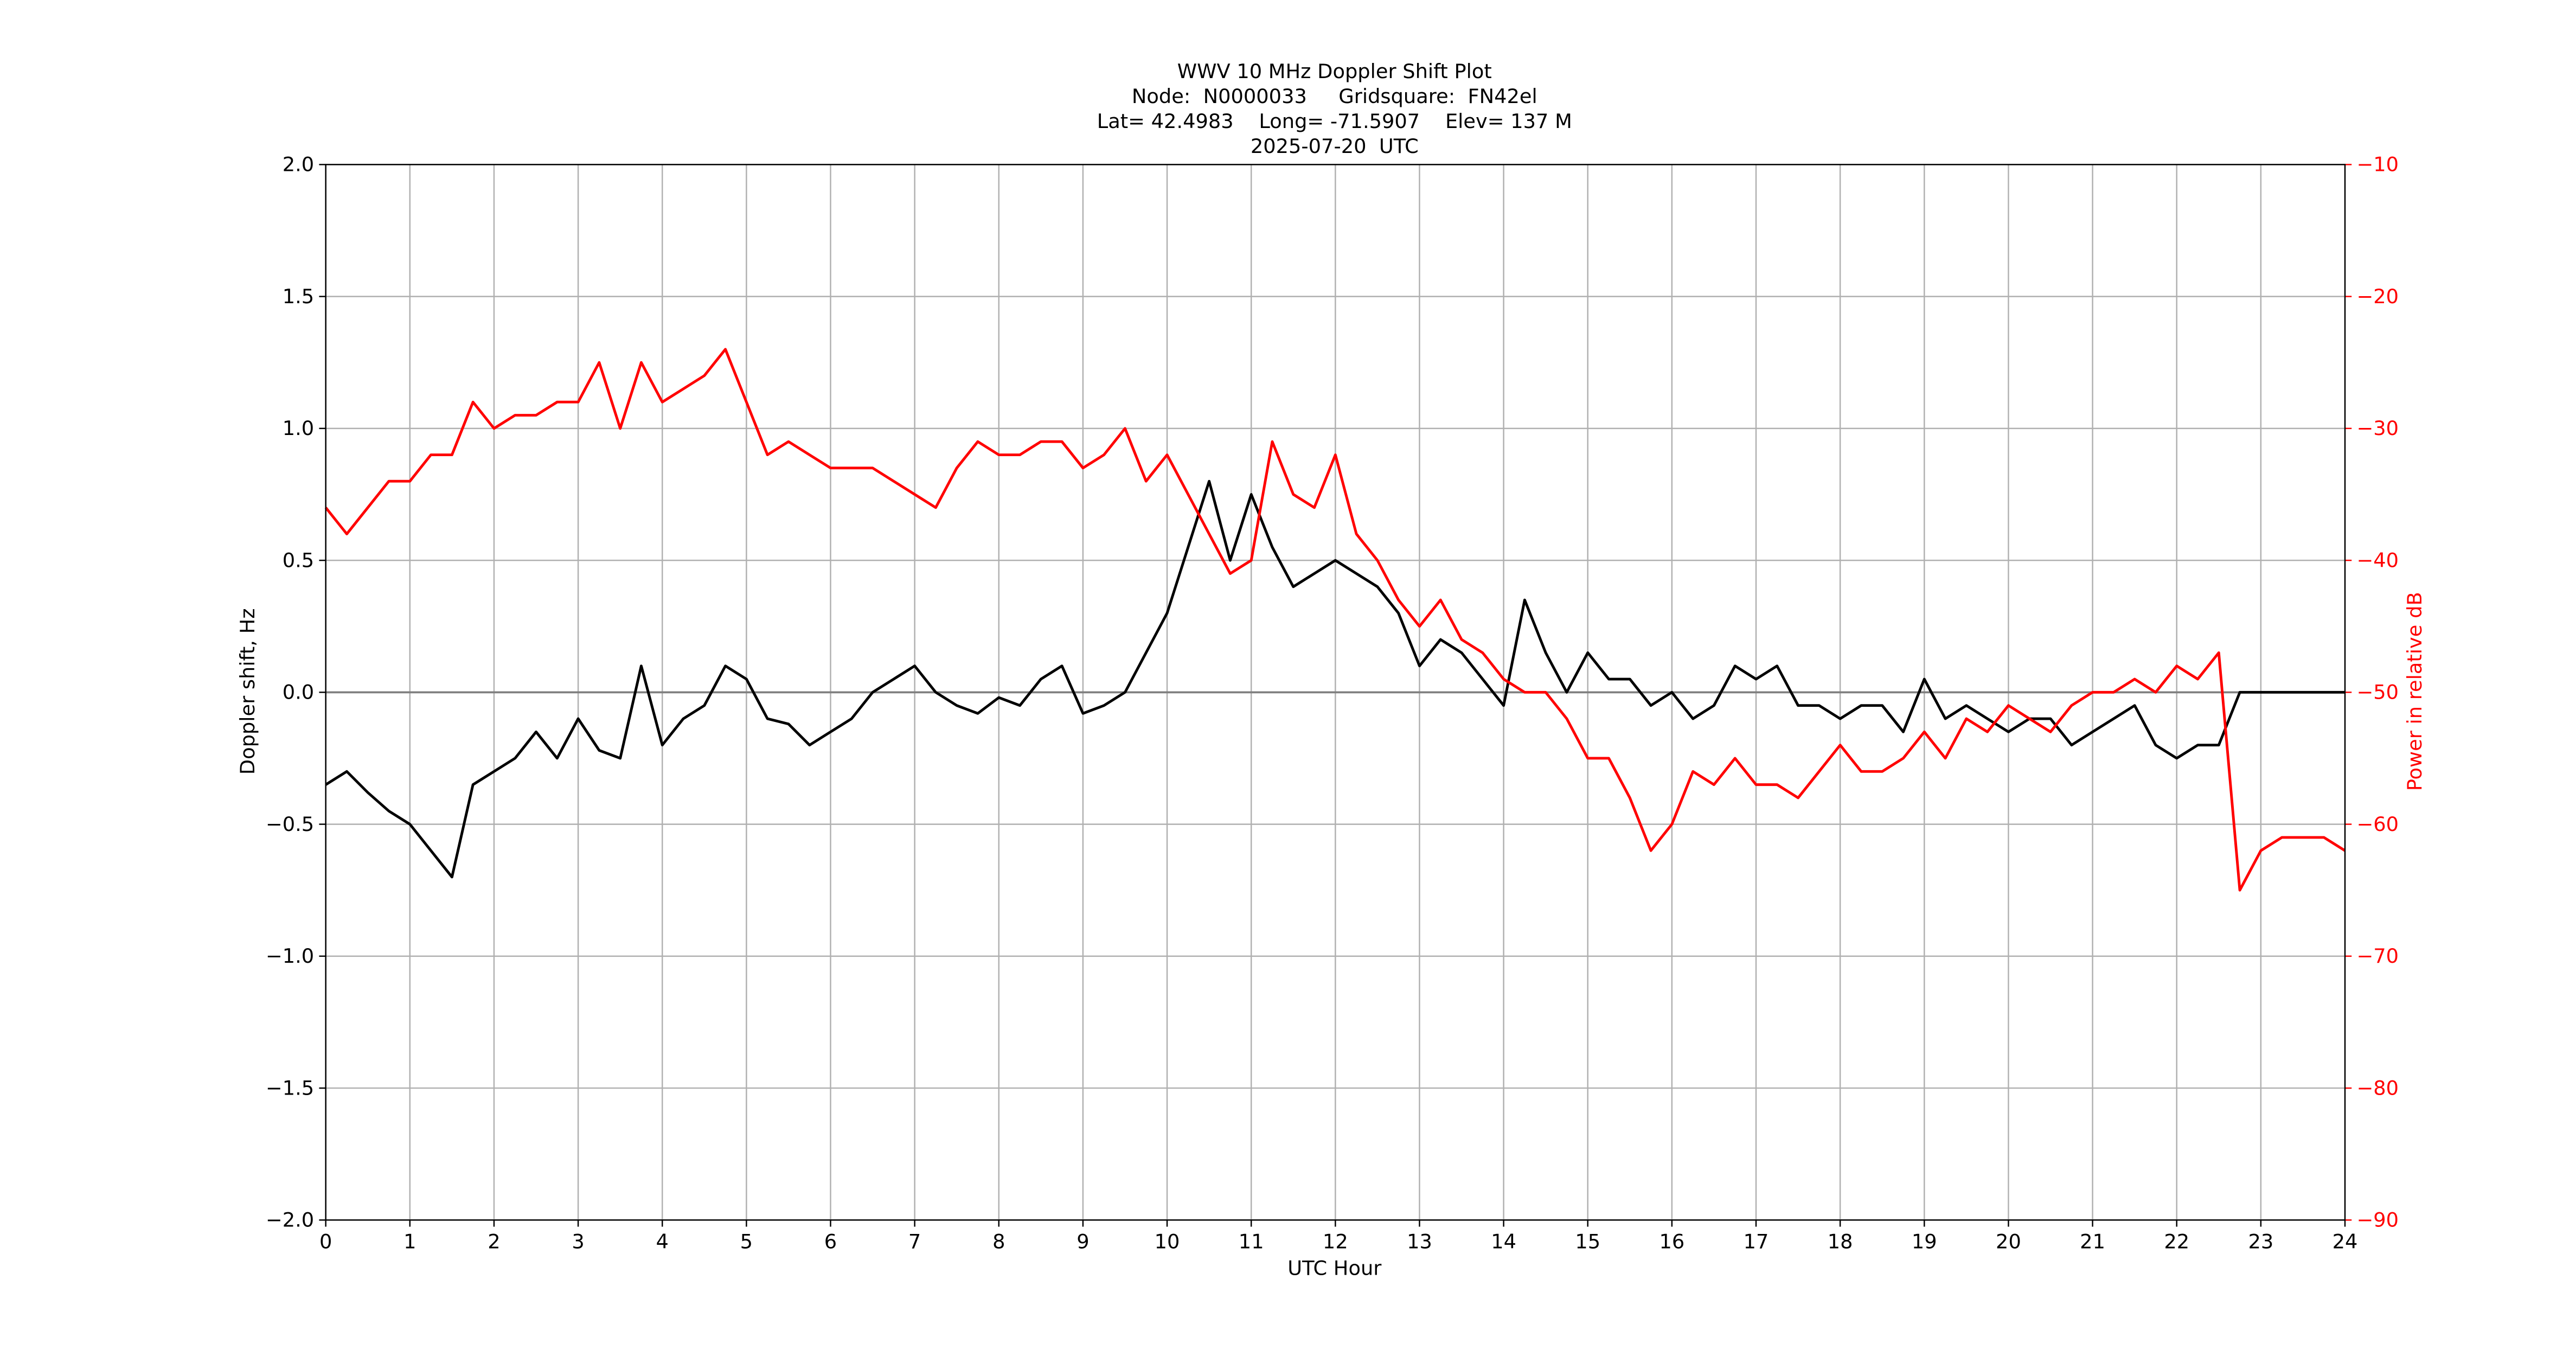  Describe the element at coordinates (830, 1241) in the screenshot. I see `x-tick-label: 6` at that location.